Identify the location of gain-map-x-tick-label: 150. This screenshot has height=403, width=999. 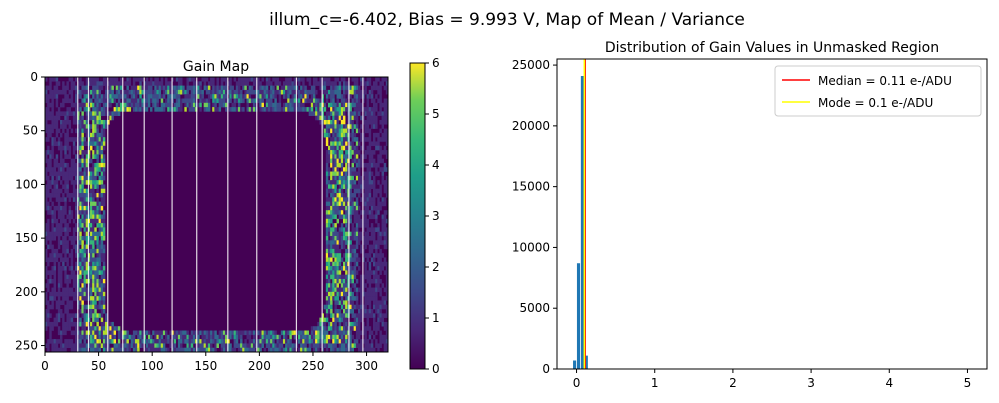
(205, 366).